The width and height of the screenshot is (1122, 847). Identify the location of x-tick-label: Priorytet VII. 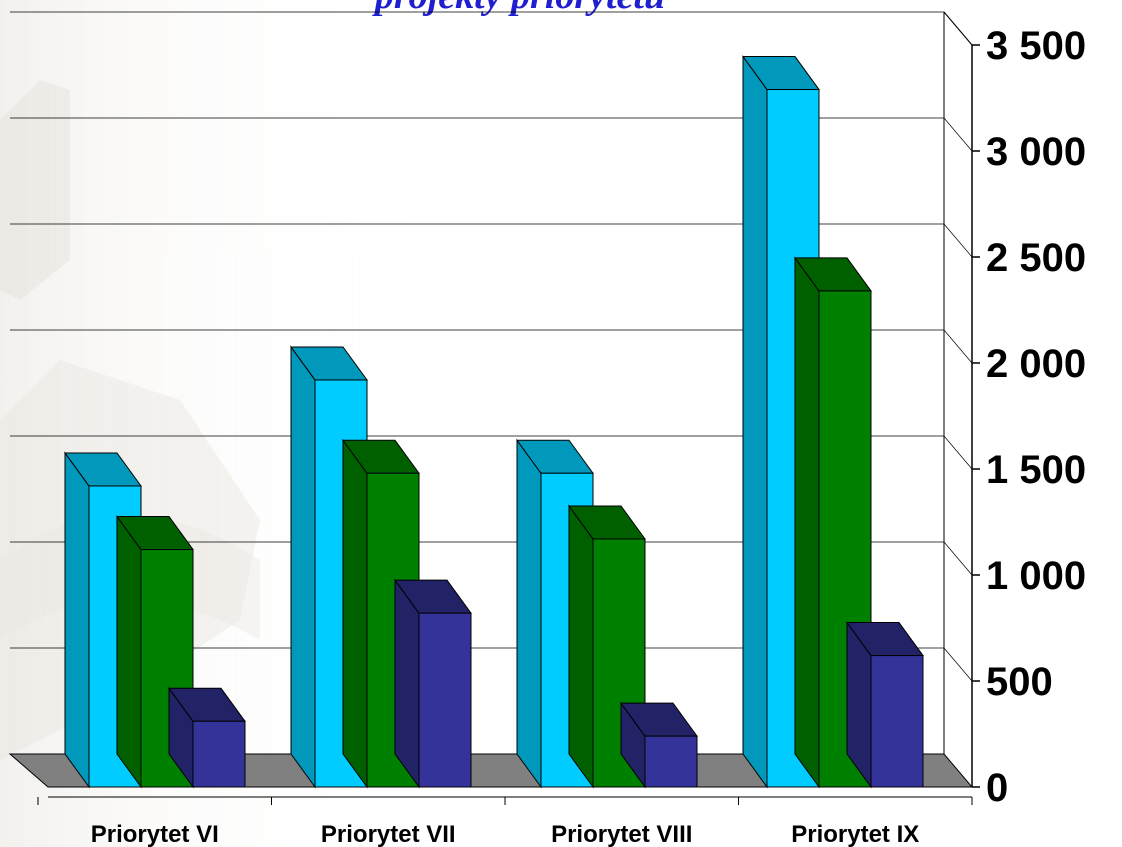
(388, 834).